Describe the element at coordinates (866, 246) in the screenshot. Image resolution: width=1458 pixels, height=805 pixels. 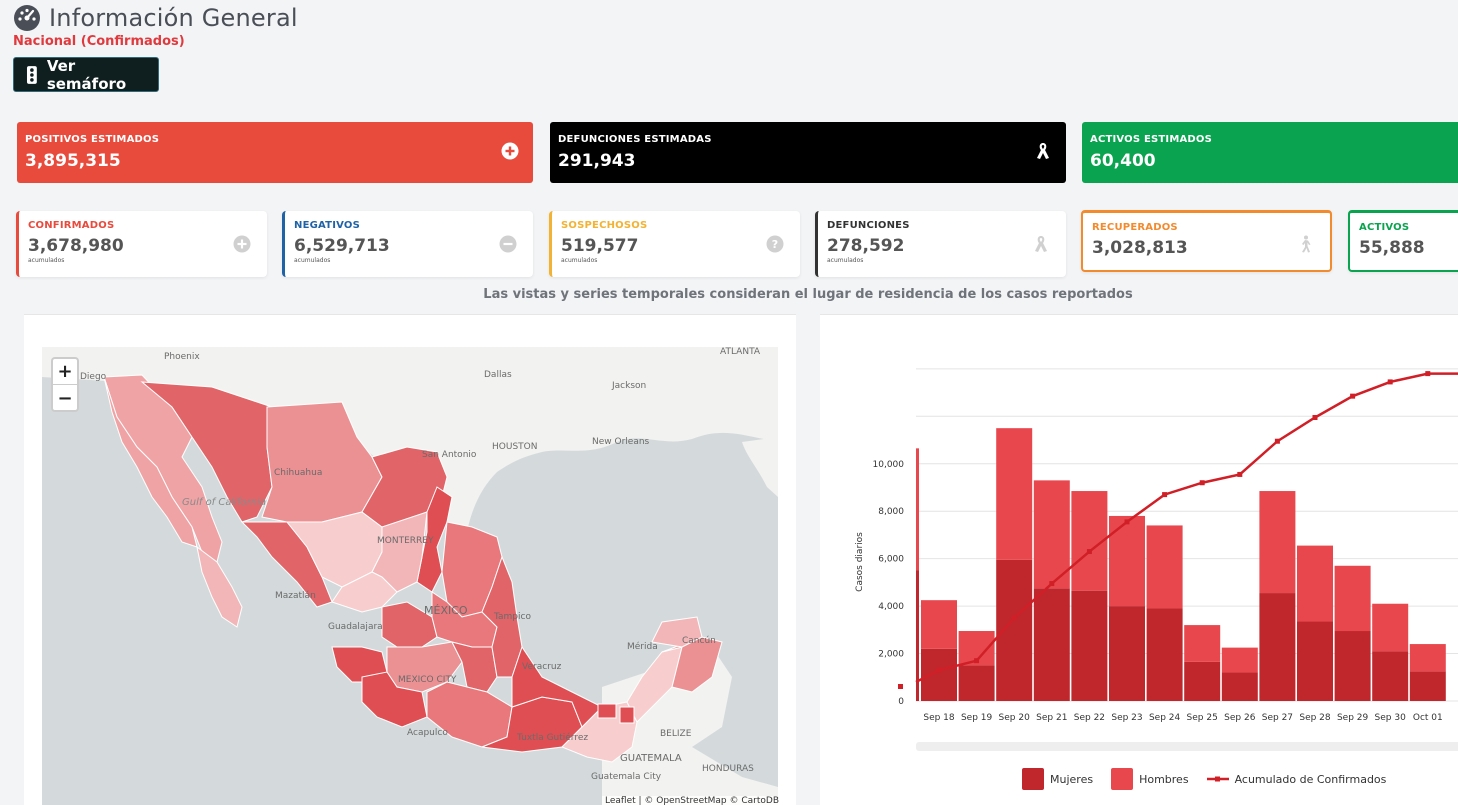
I see `card-value: 278,592` at that location.